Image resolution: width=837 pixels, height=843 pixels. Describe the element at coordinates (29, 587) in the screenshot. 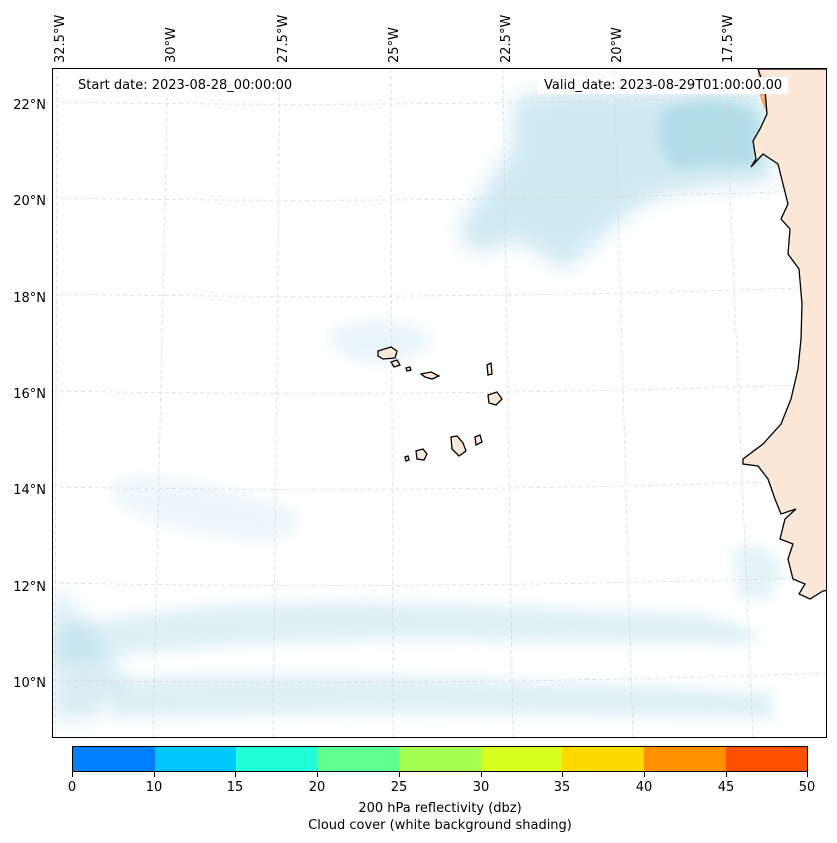

I see `lat-label-12n: 12°N` at that location.